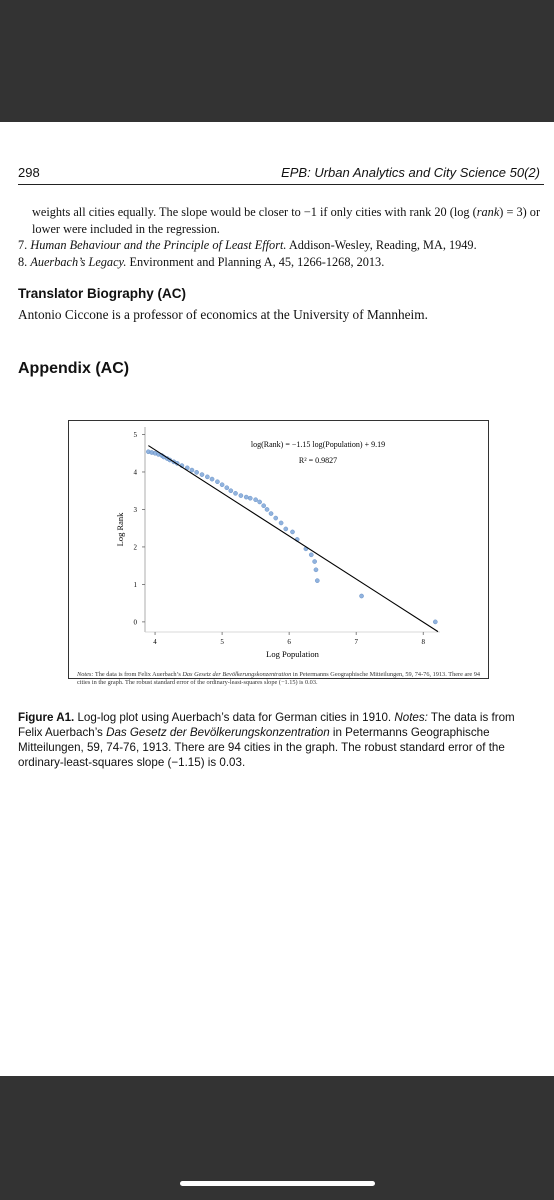 This screenshot has width=554, height=1200. What do you see at coordinates (136, 472) in the screenshot?
I see `y-tick-label: 4` at bounding box center [136, 472].